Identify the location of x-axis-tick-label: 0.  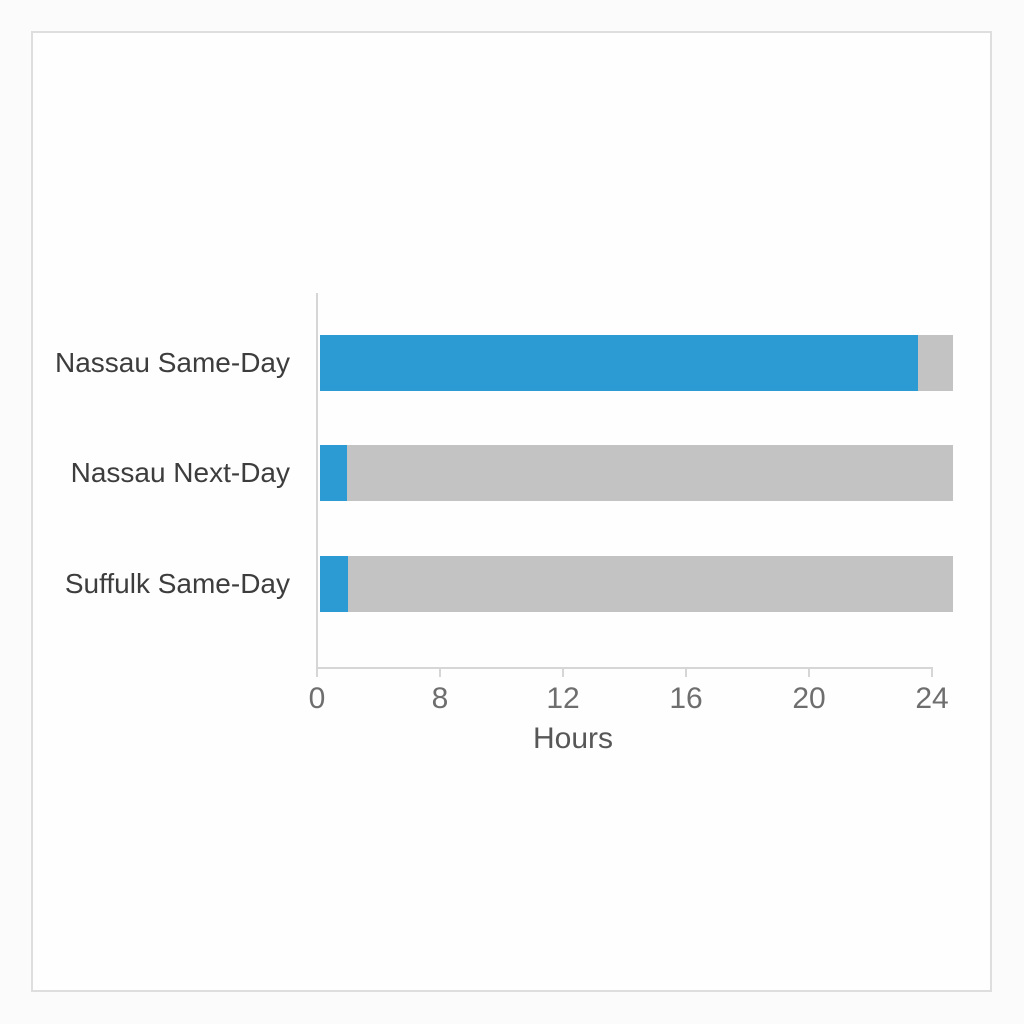
(317, 698).